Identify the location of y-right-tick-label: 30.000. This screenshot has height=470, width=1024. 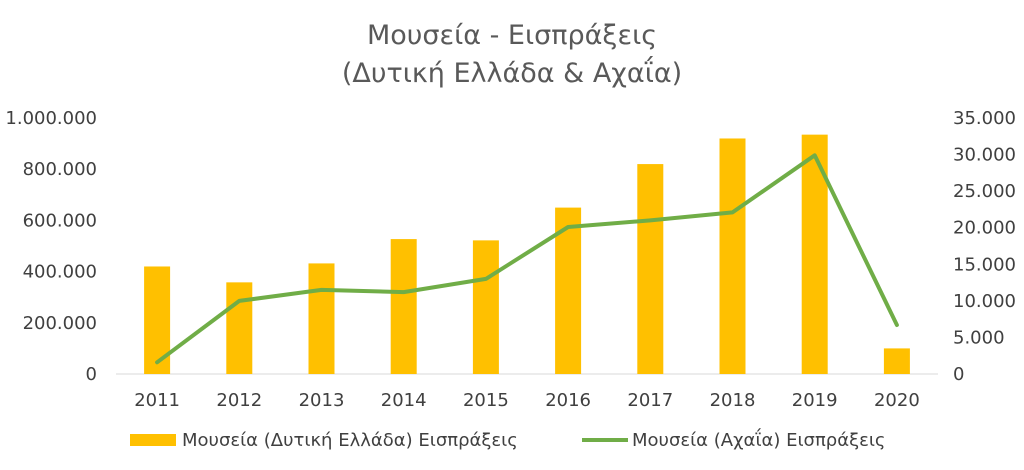
(984, 155).